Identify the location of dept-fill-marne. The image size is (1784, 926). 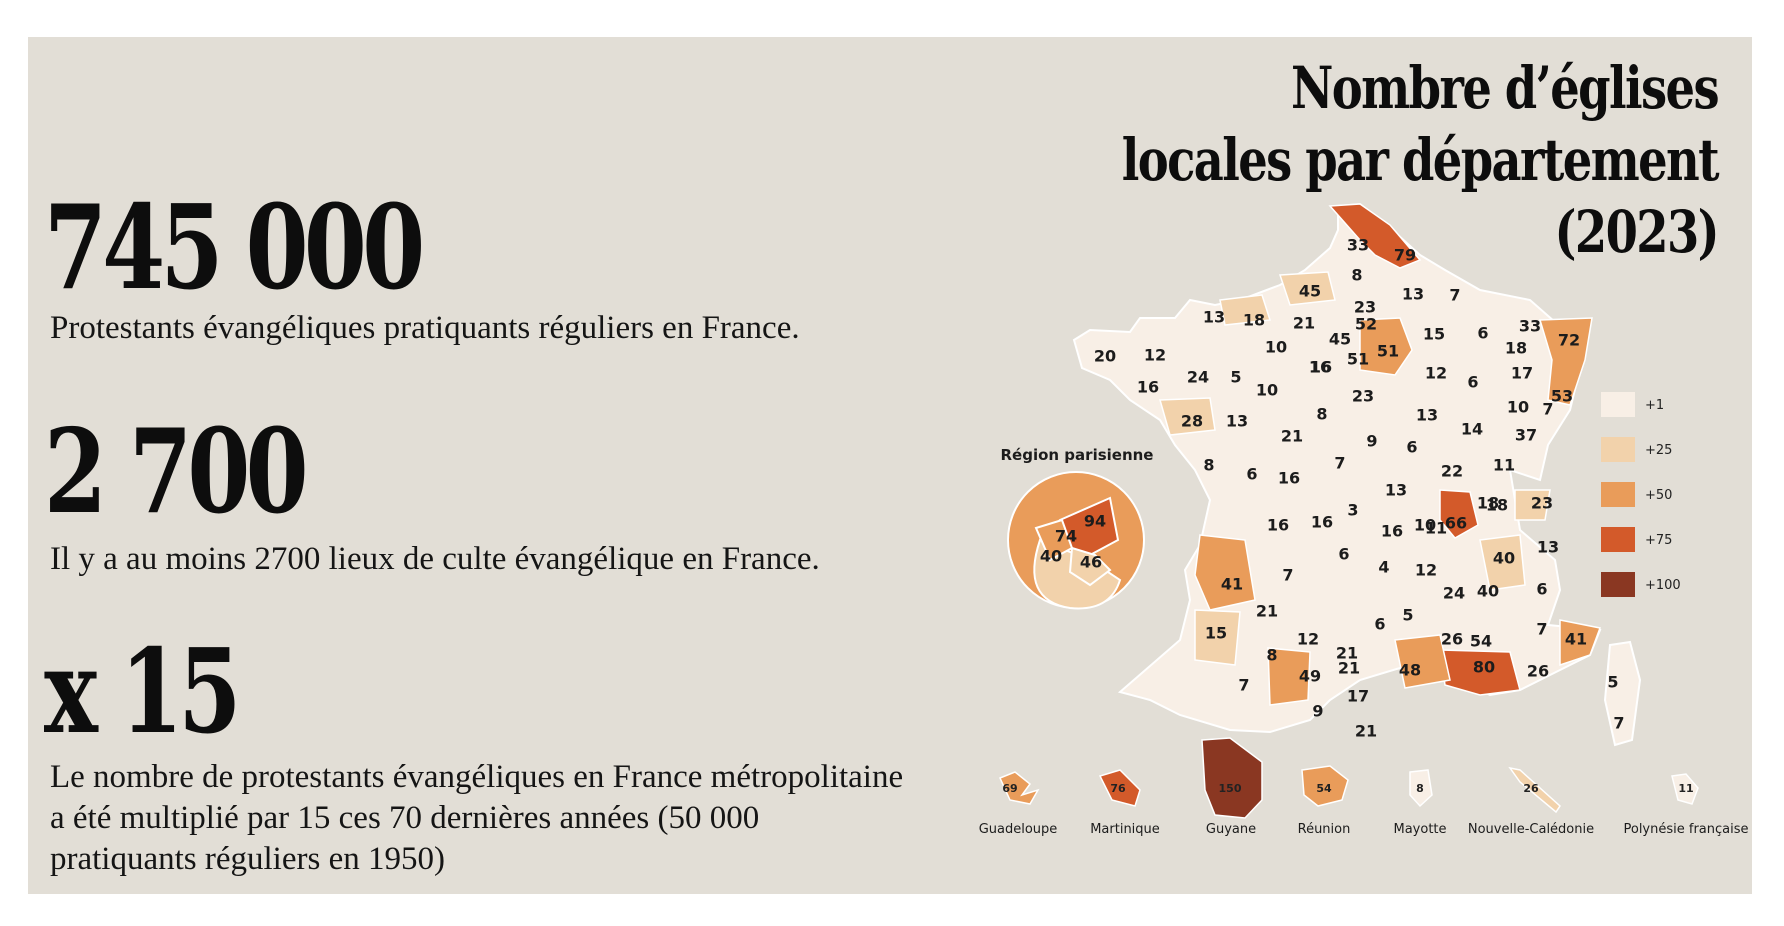
(1386, 346).